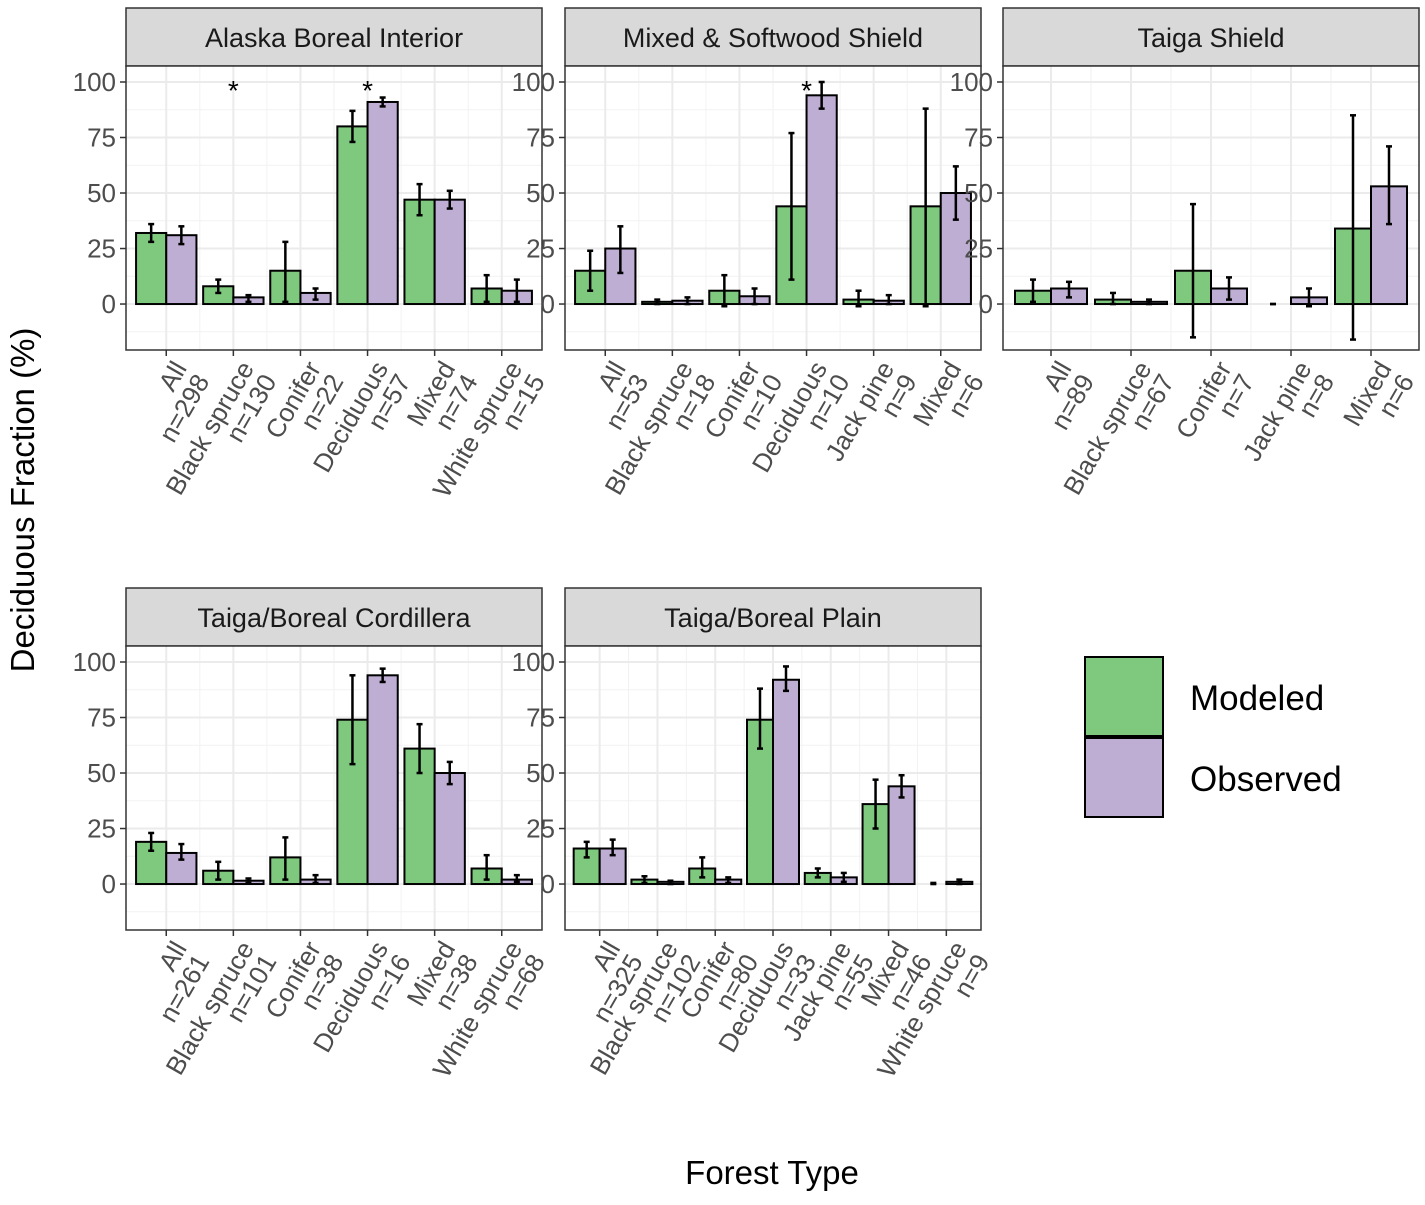 Image resolution: width=1425 pixels, height=1205 pixels. Describe the element at coordinates (772, 1172) in the screenshot. I see `x-axis-title: Forest Type` at that location.